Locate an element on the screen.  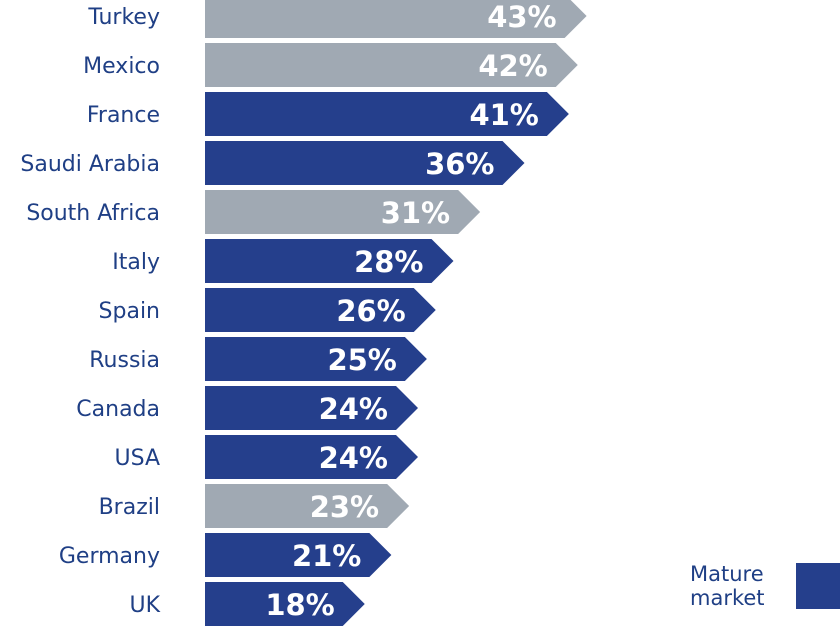
category-label-russia: Russia is located at coordinates (124, 360).